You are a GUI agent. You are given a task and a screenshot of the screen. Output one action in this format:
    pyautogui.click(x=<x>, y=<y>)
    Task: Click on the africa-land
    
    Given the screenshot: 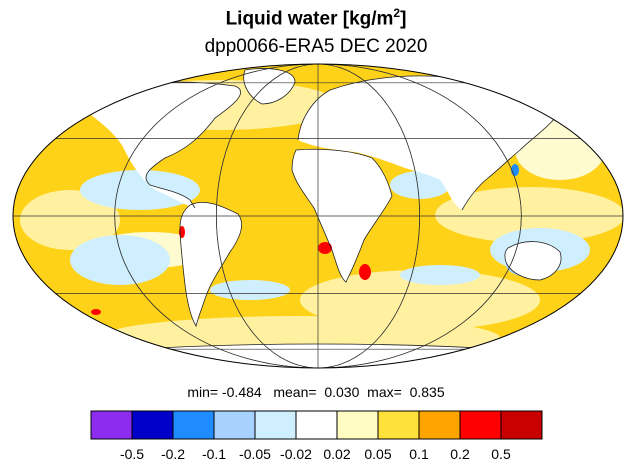 What is the action you would take?
    pyautogui.click(x=342, y=215)
    